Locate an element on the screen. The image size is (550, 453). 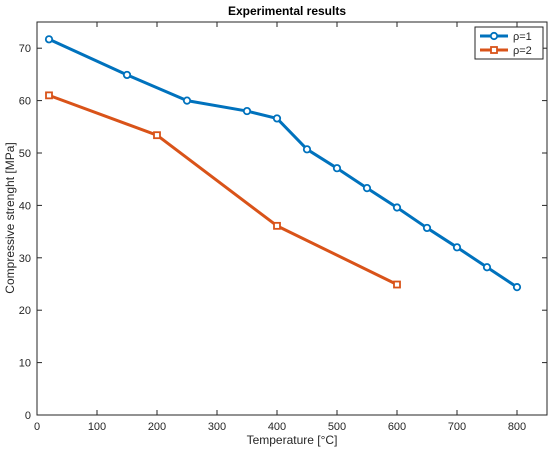
x-tick-label: 700 is located at coordinates (457, 427).